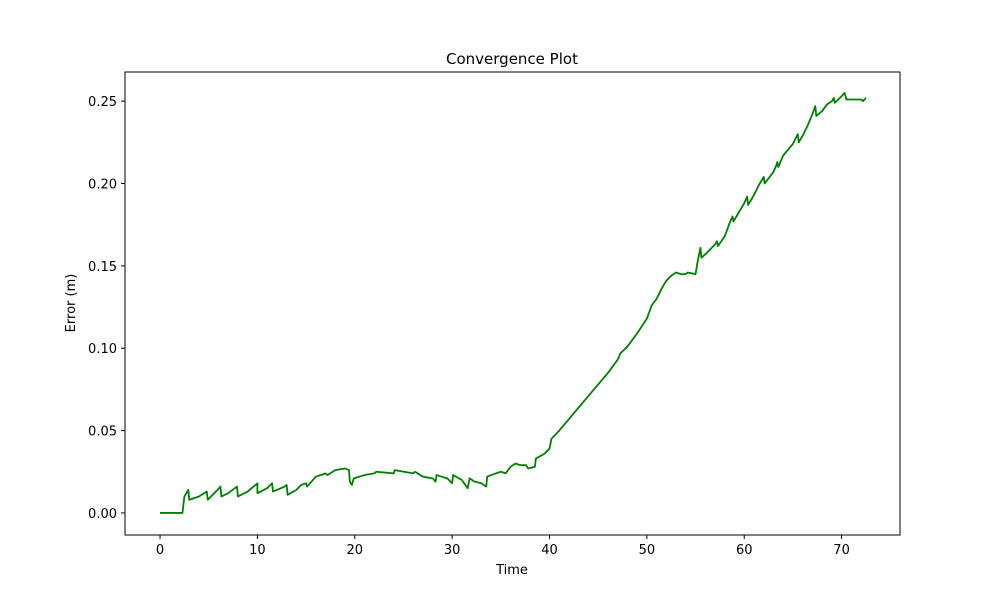 This screenshot has width=1000, height=600. What do you see at coordinates (102, 432) in the screenshot?
I see `y-tick-label: 0.05` at bounding box center [102, 432].